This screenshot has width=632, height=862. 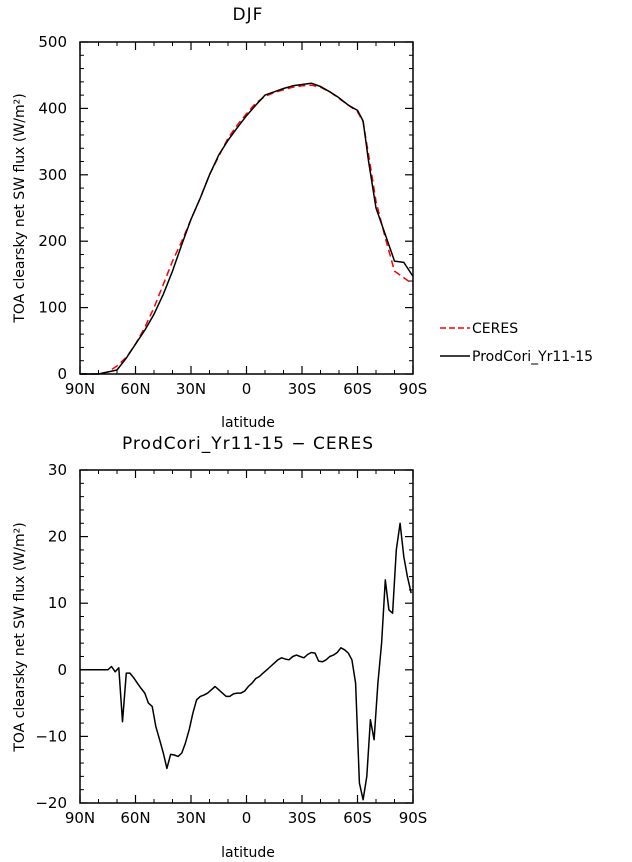 What do you see at coordinates (357, 818) in the screenshot?
I see `bottom-x-tick-label: 60S` at bounding box center [357, 818].